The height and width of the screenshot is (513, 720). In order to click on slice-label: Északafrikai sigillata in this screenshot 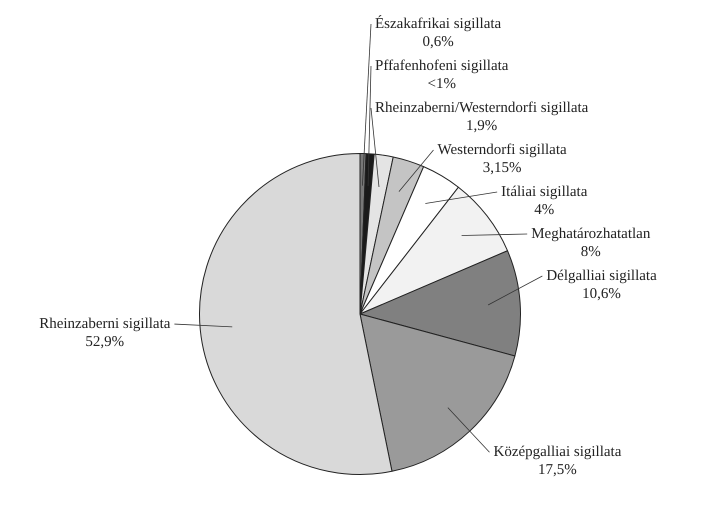, I will do `click(438, 23)`.